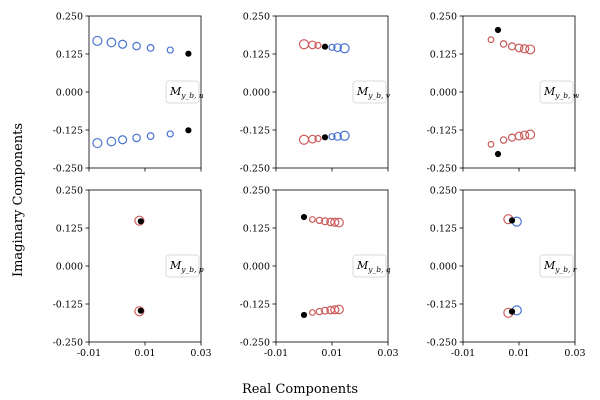  What do you see at coordinates (186, 266) in the screenshot?
I see `legend-label: My_b, p` at bounding box center [186, 266].